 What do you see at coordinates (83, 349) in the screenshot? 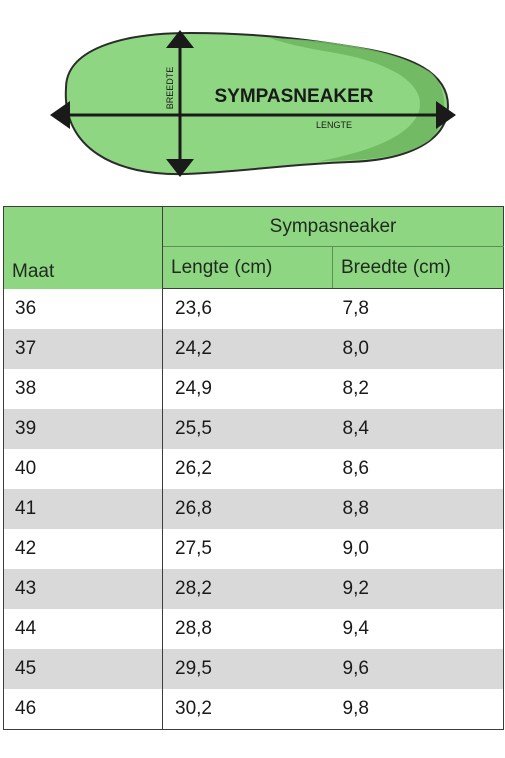
I see `size-cell: 37` at bounding box center [83, 349].